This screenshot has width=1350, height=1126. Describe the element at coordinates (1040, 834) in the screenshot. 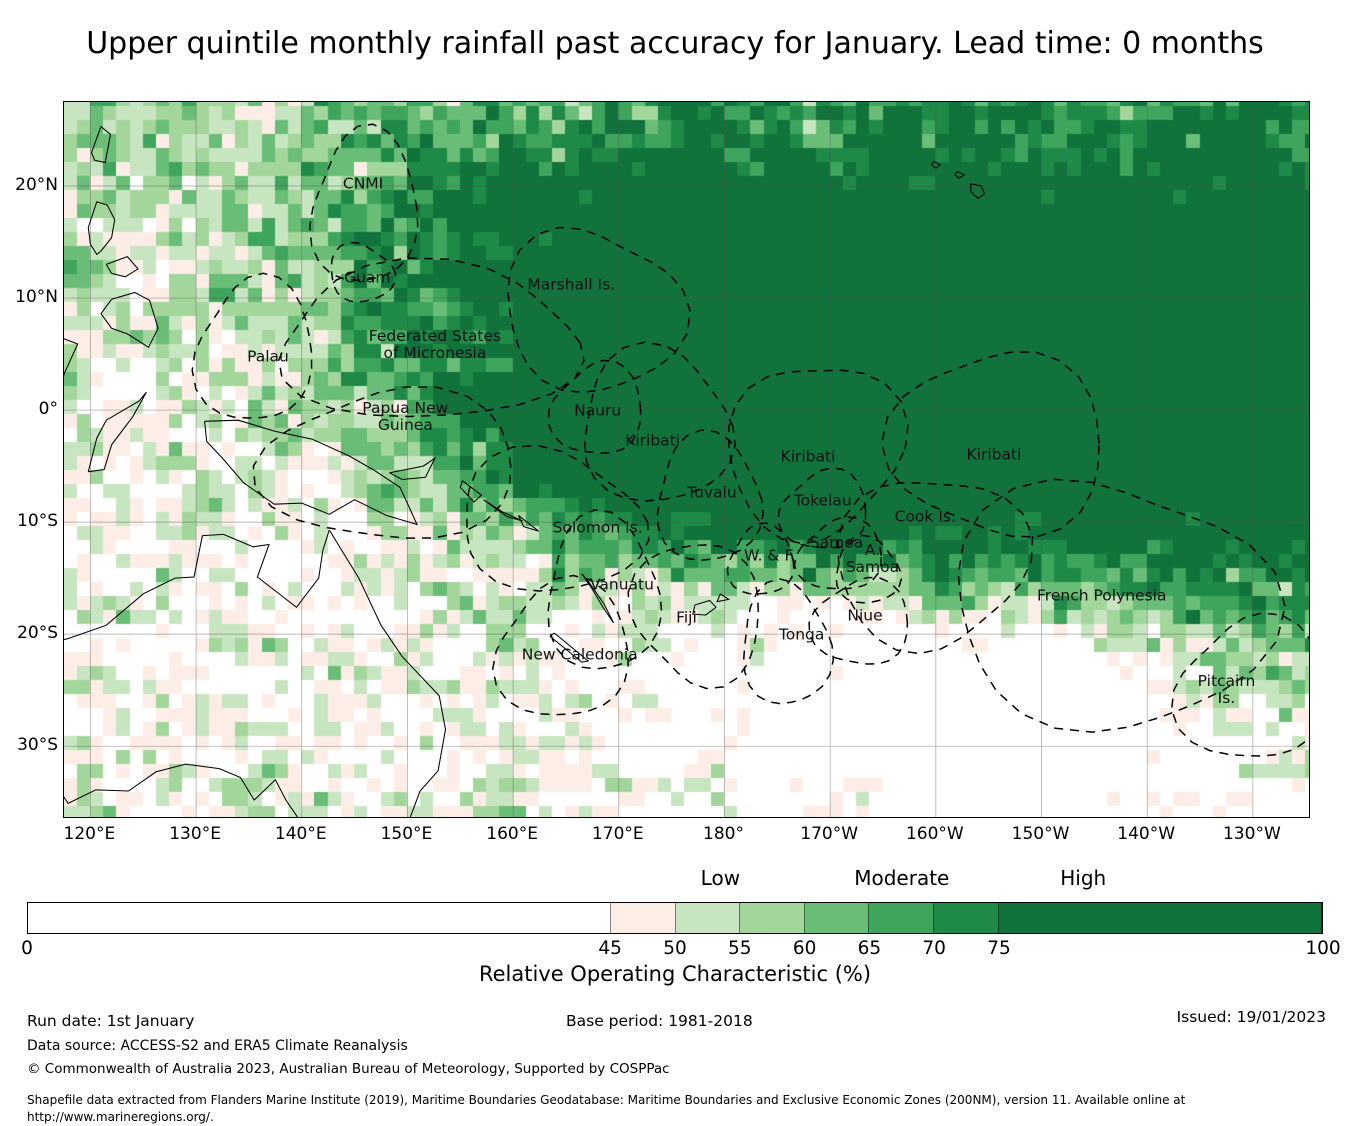

I see `lon-tick-9: 150°W` at that location.